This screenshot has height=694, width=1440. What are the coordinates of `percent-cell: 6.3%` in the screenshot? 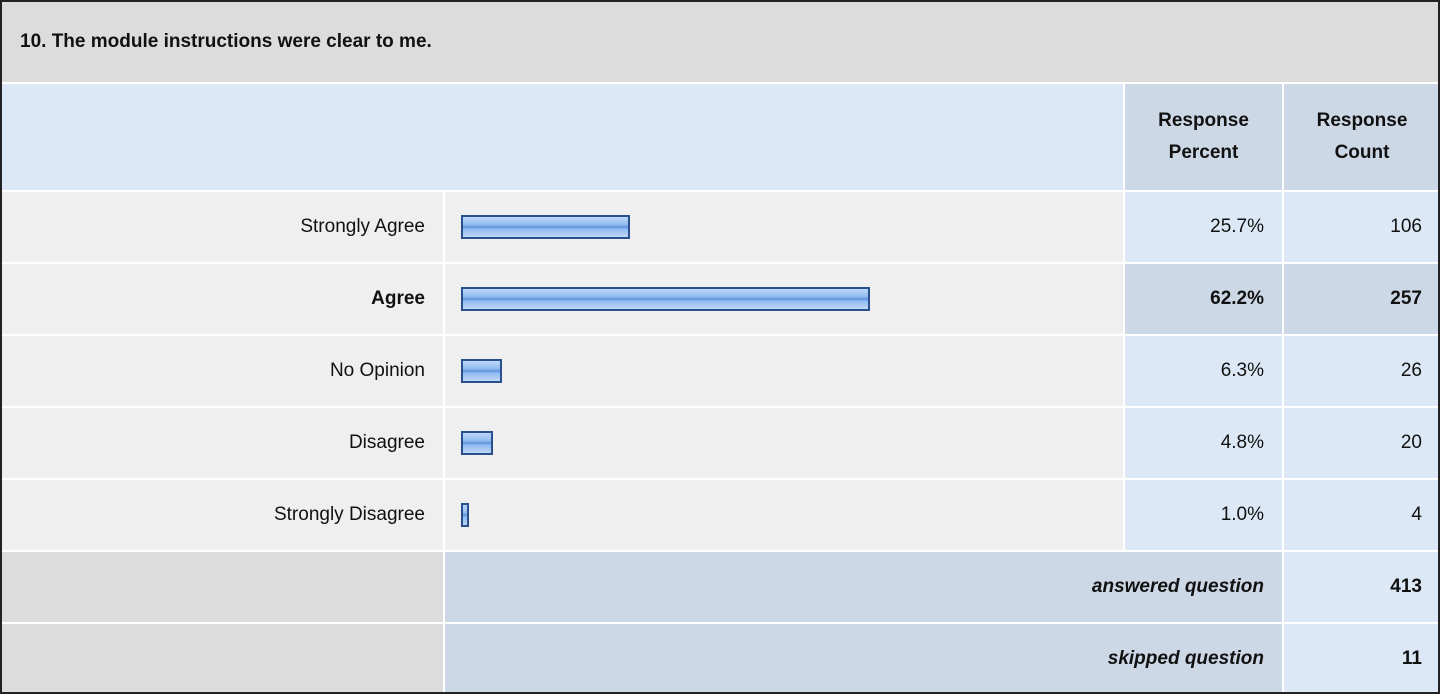 It's located at (1203, 371).